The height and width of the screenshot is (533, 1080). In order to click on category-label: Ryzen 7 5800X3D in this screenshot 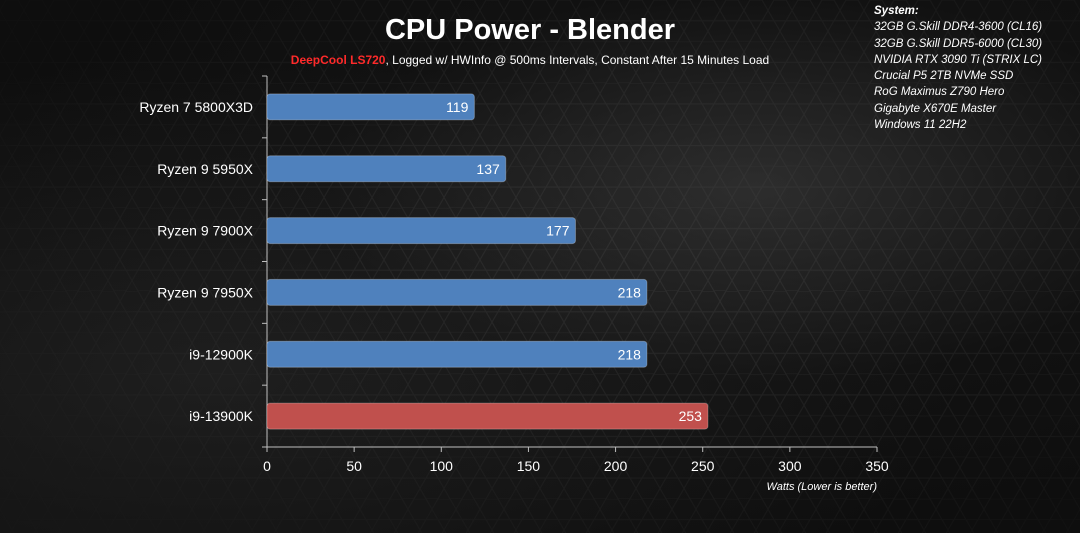, I will do `click(196, 107)`.